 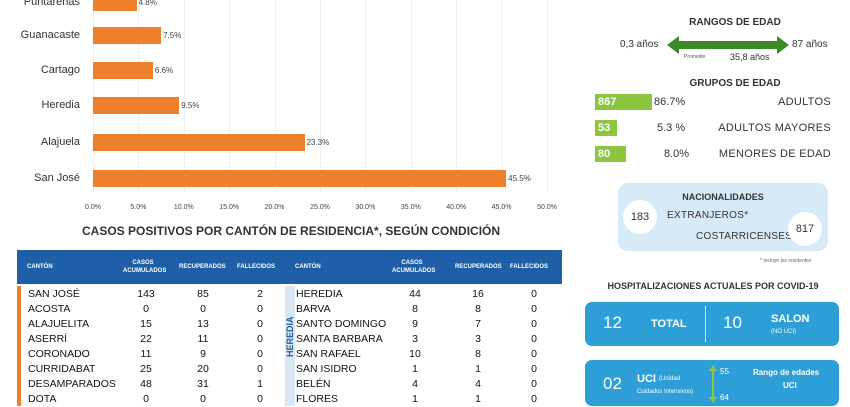 I want to click on table-row: CORONADO 11 9 0, so click(x=425, y=355).